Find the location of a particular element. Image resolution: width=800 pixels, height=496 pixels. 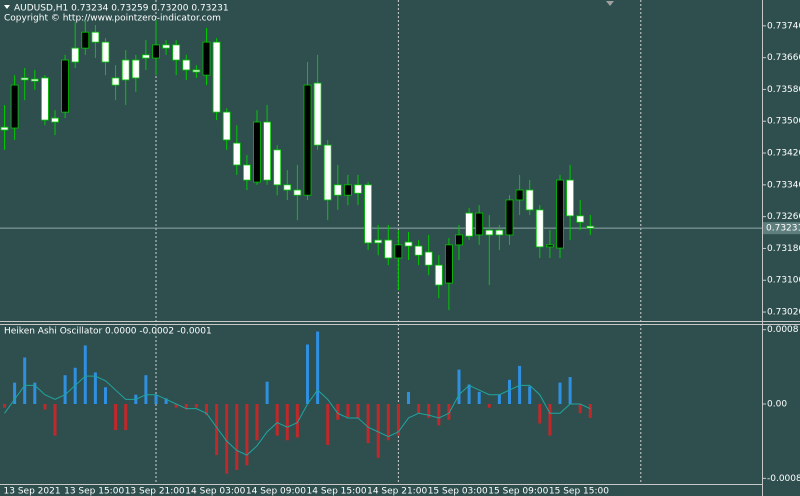

current-price-label: 0.73231 is located at coordinates (783, 229).